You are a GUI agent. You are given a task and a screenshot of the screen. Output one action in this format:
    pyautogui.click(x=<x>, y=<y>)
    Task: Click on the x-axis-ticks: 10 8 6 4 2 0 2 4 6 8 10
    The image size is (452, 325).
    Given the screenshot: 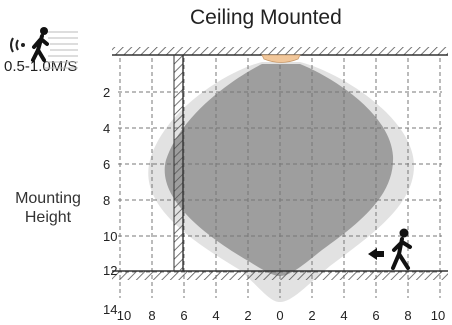 What is the action you would take?
    pyautogui.click(x=281, y=315)
    